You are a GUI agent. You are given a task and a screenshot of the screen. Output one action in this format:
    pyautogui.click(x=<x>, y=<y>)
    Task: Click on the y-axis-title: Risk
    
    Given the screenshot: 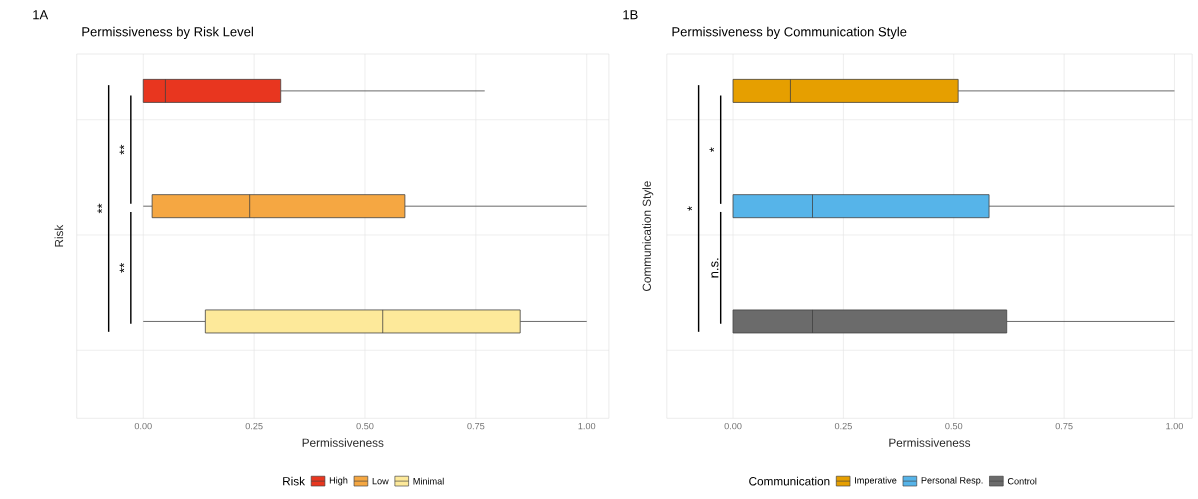 What is the action you would take?
    pyautogui.click(x=59, y=235)
    